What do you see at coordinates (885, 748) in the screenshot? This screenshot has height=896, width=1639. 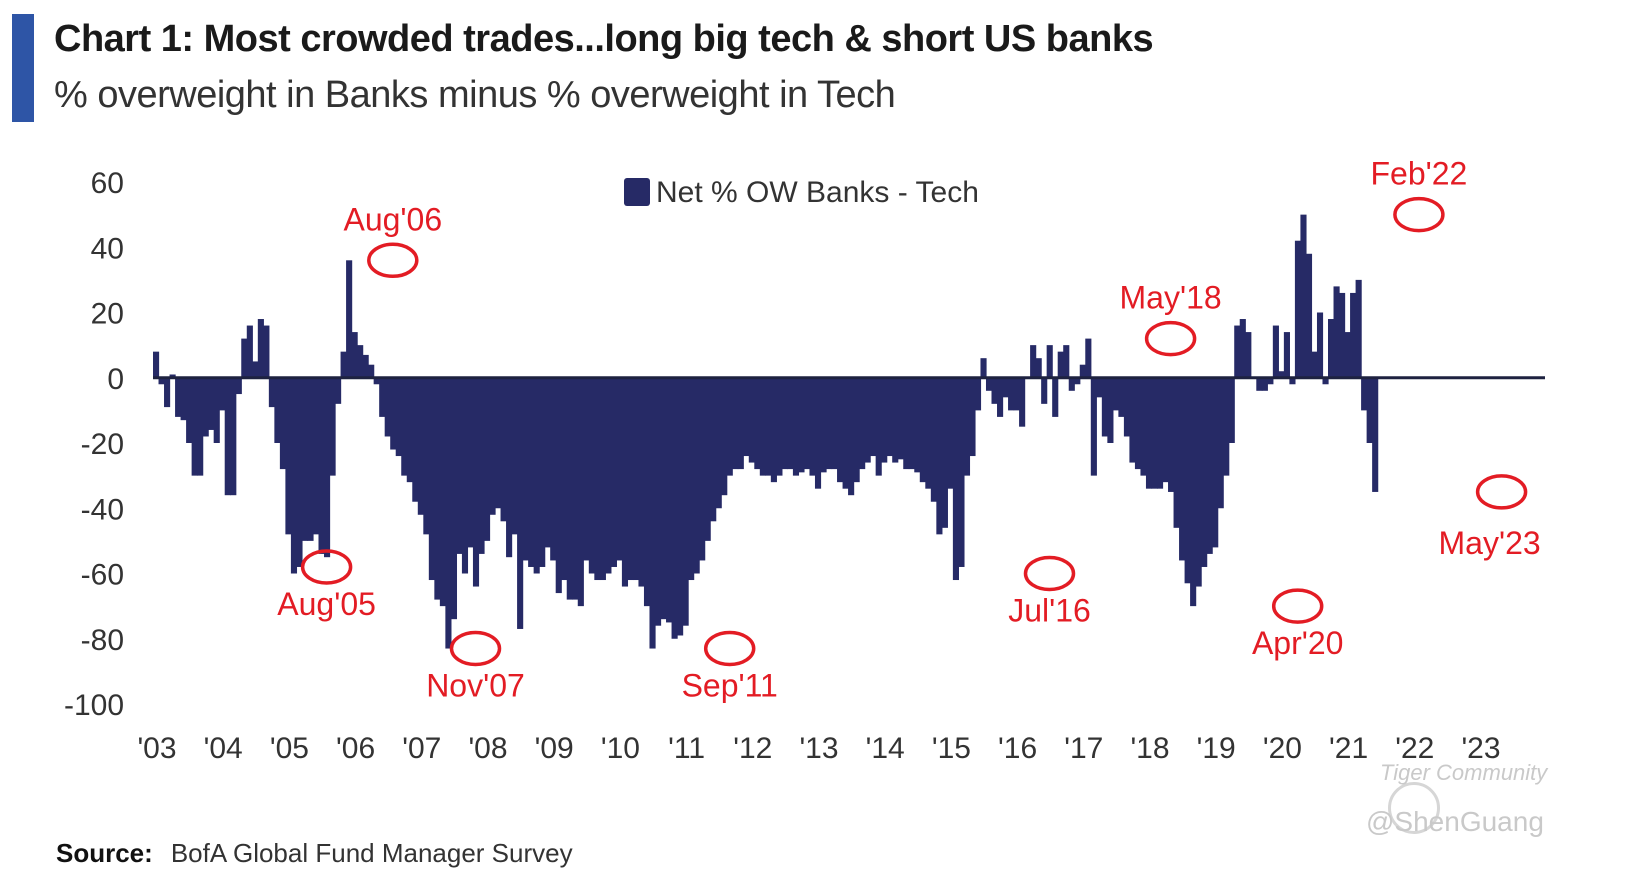 I see `x-tick-label: '14` at bounding box center [885, 748].